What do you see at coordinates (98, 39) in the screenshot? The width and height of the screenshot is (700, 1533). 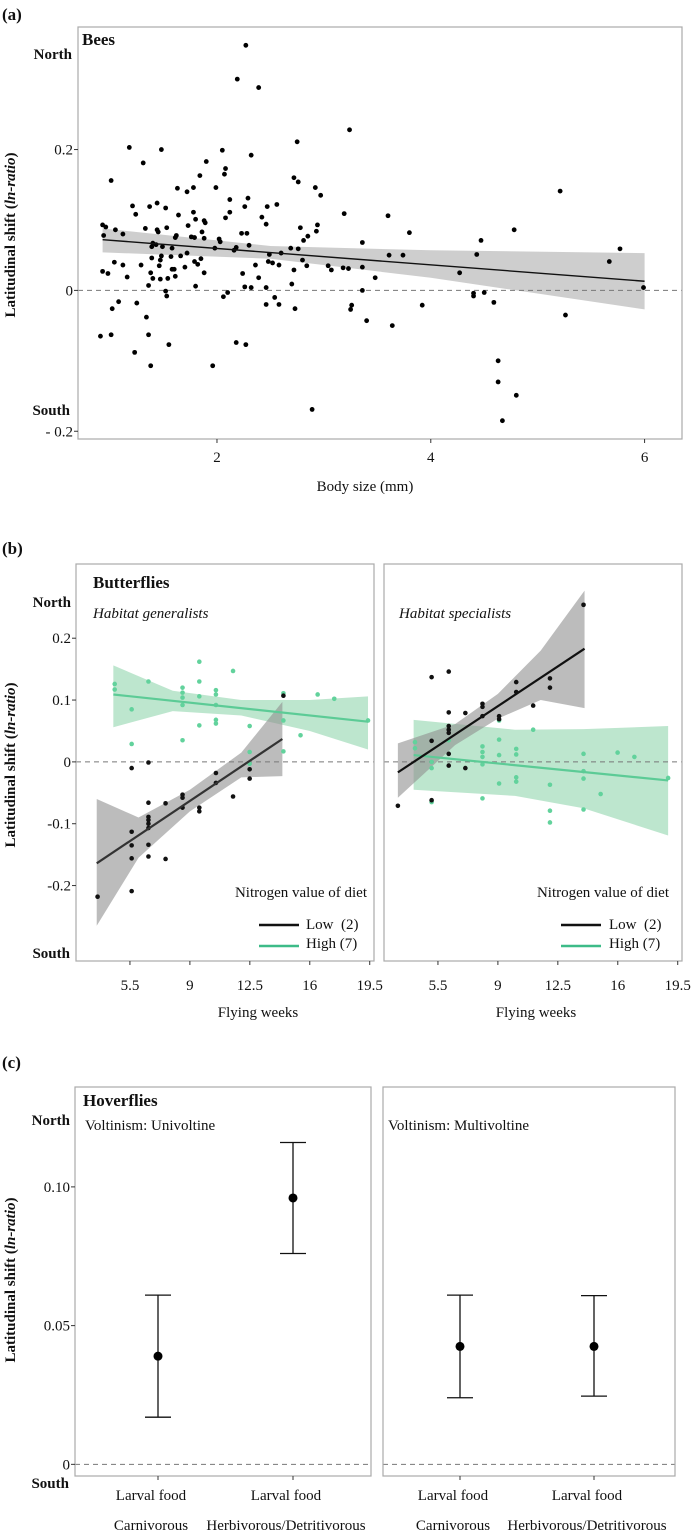 I see `panel-a-title: Bees` at bounding box center [98, 39].